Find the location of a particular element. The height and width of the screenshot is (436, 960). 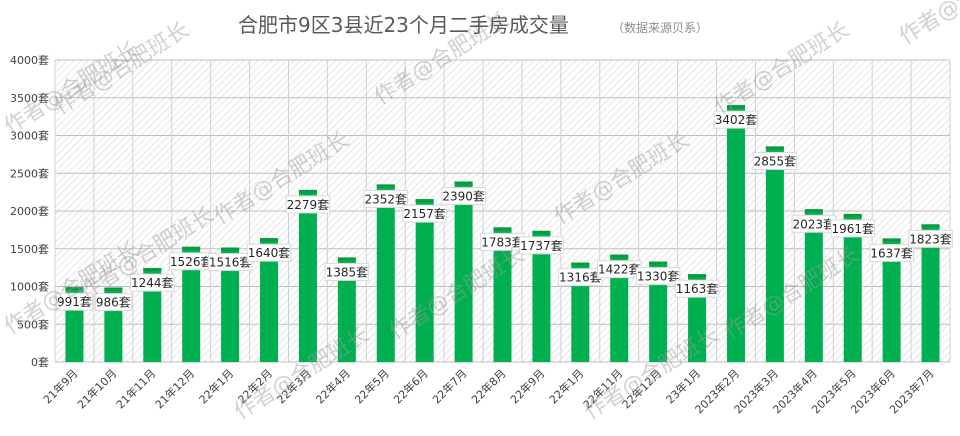

data-label: 2390套 is located at coordinates (463, 196).